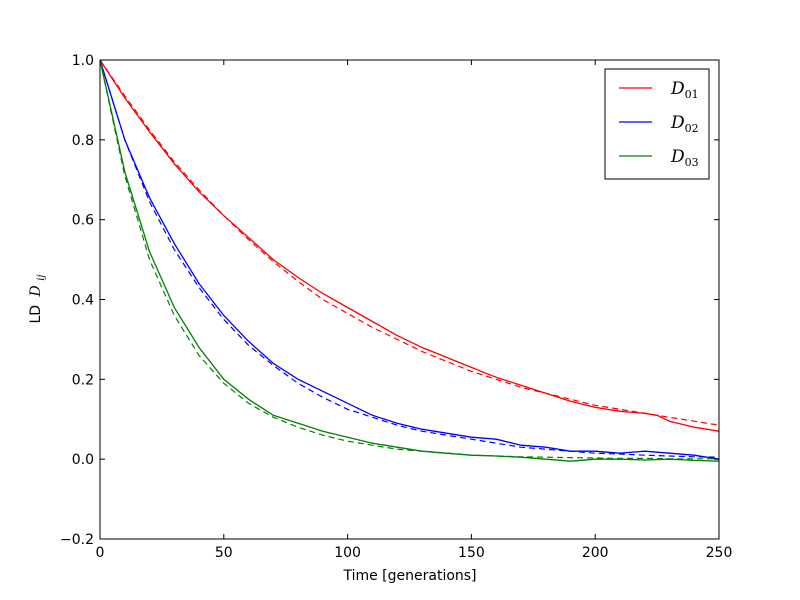 Image resolution: width=800 pixels, height=600 pixels. Describe the element at coordinates (77, 540) in the screenshot. I see `y-tick-label: −0.2` at that location.